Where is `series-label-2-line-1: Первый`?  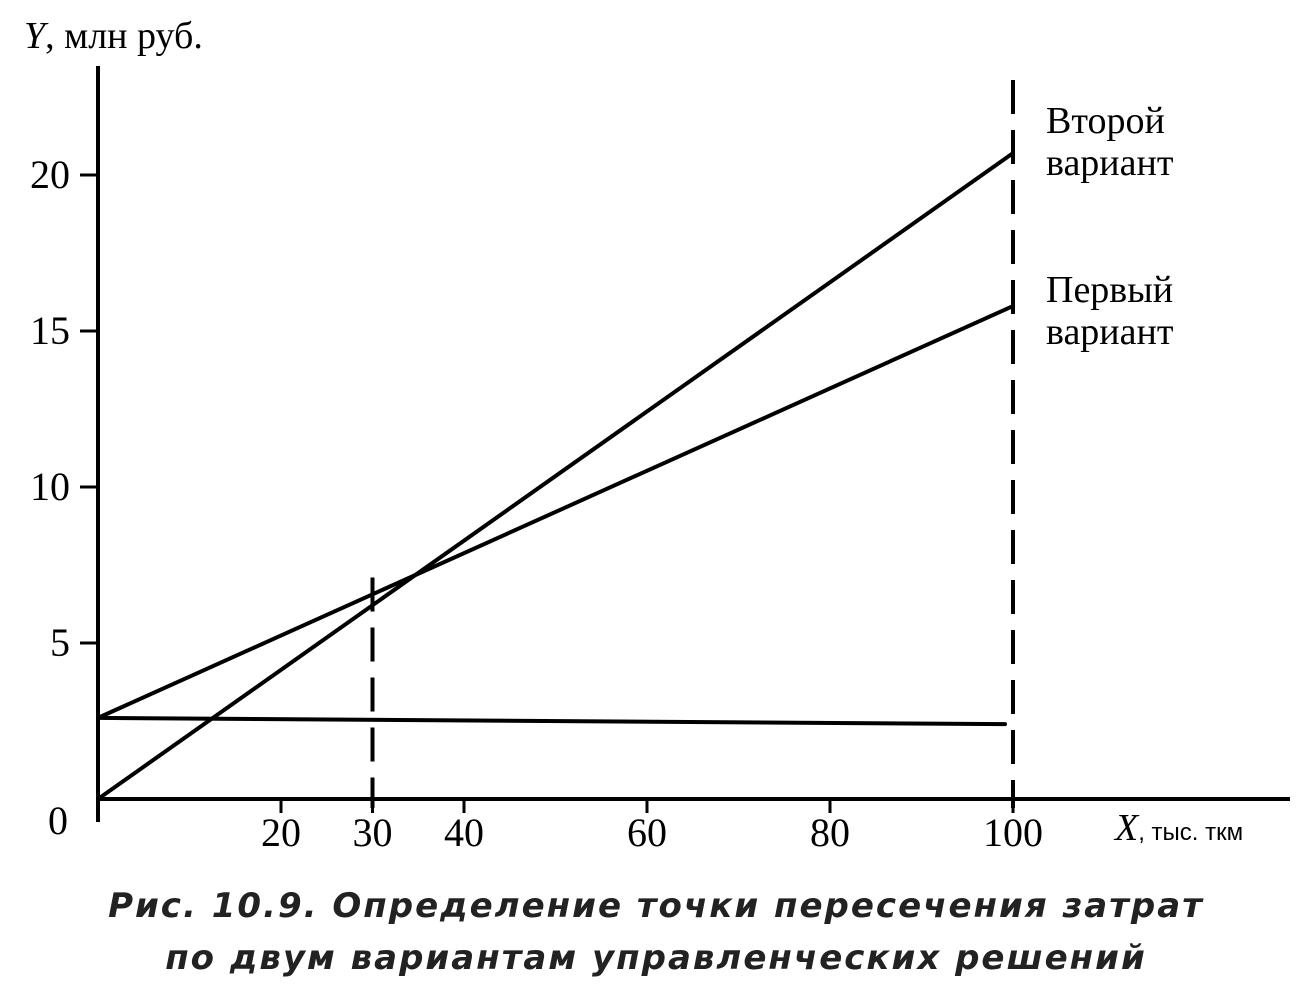 series-label-2-line-1: Первый is located at coordinates (1109, 290).